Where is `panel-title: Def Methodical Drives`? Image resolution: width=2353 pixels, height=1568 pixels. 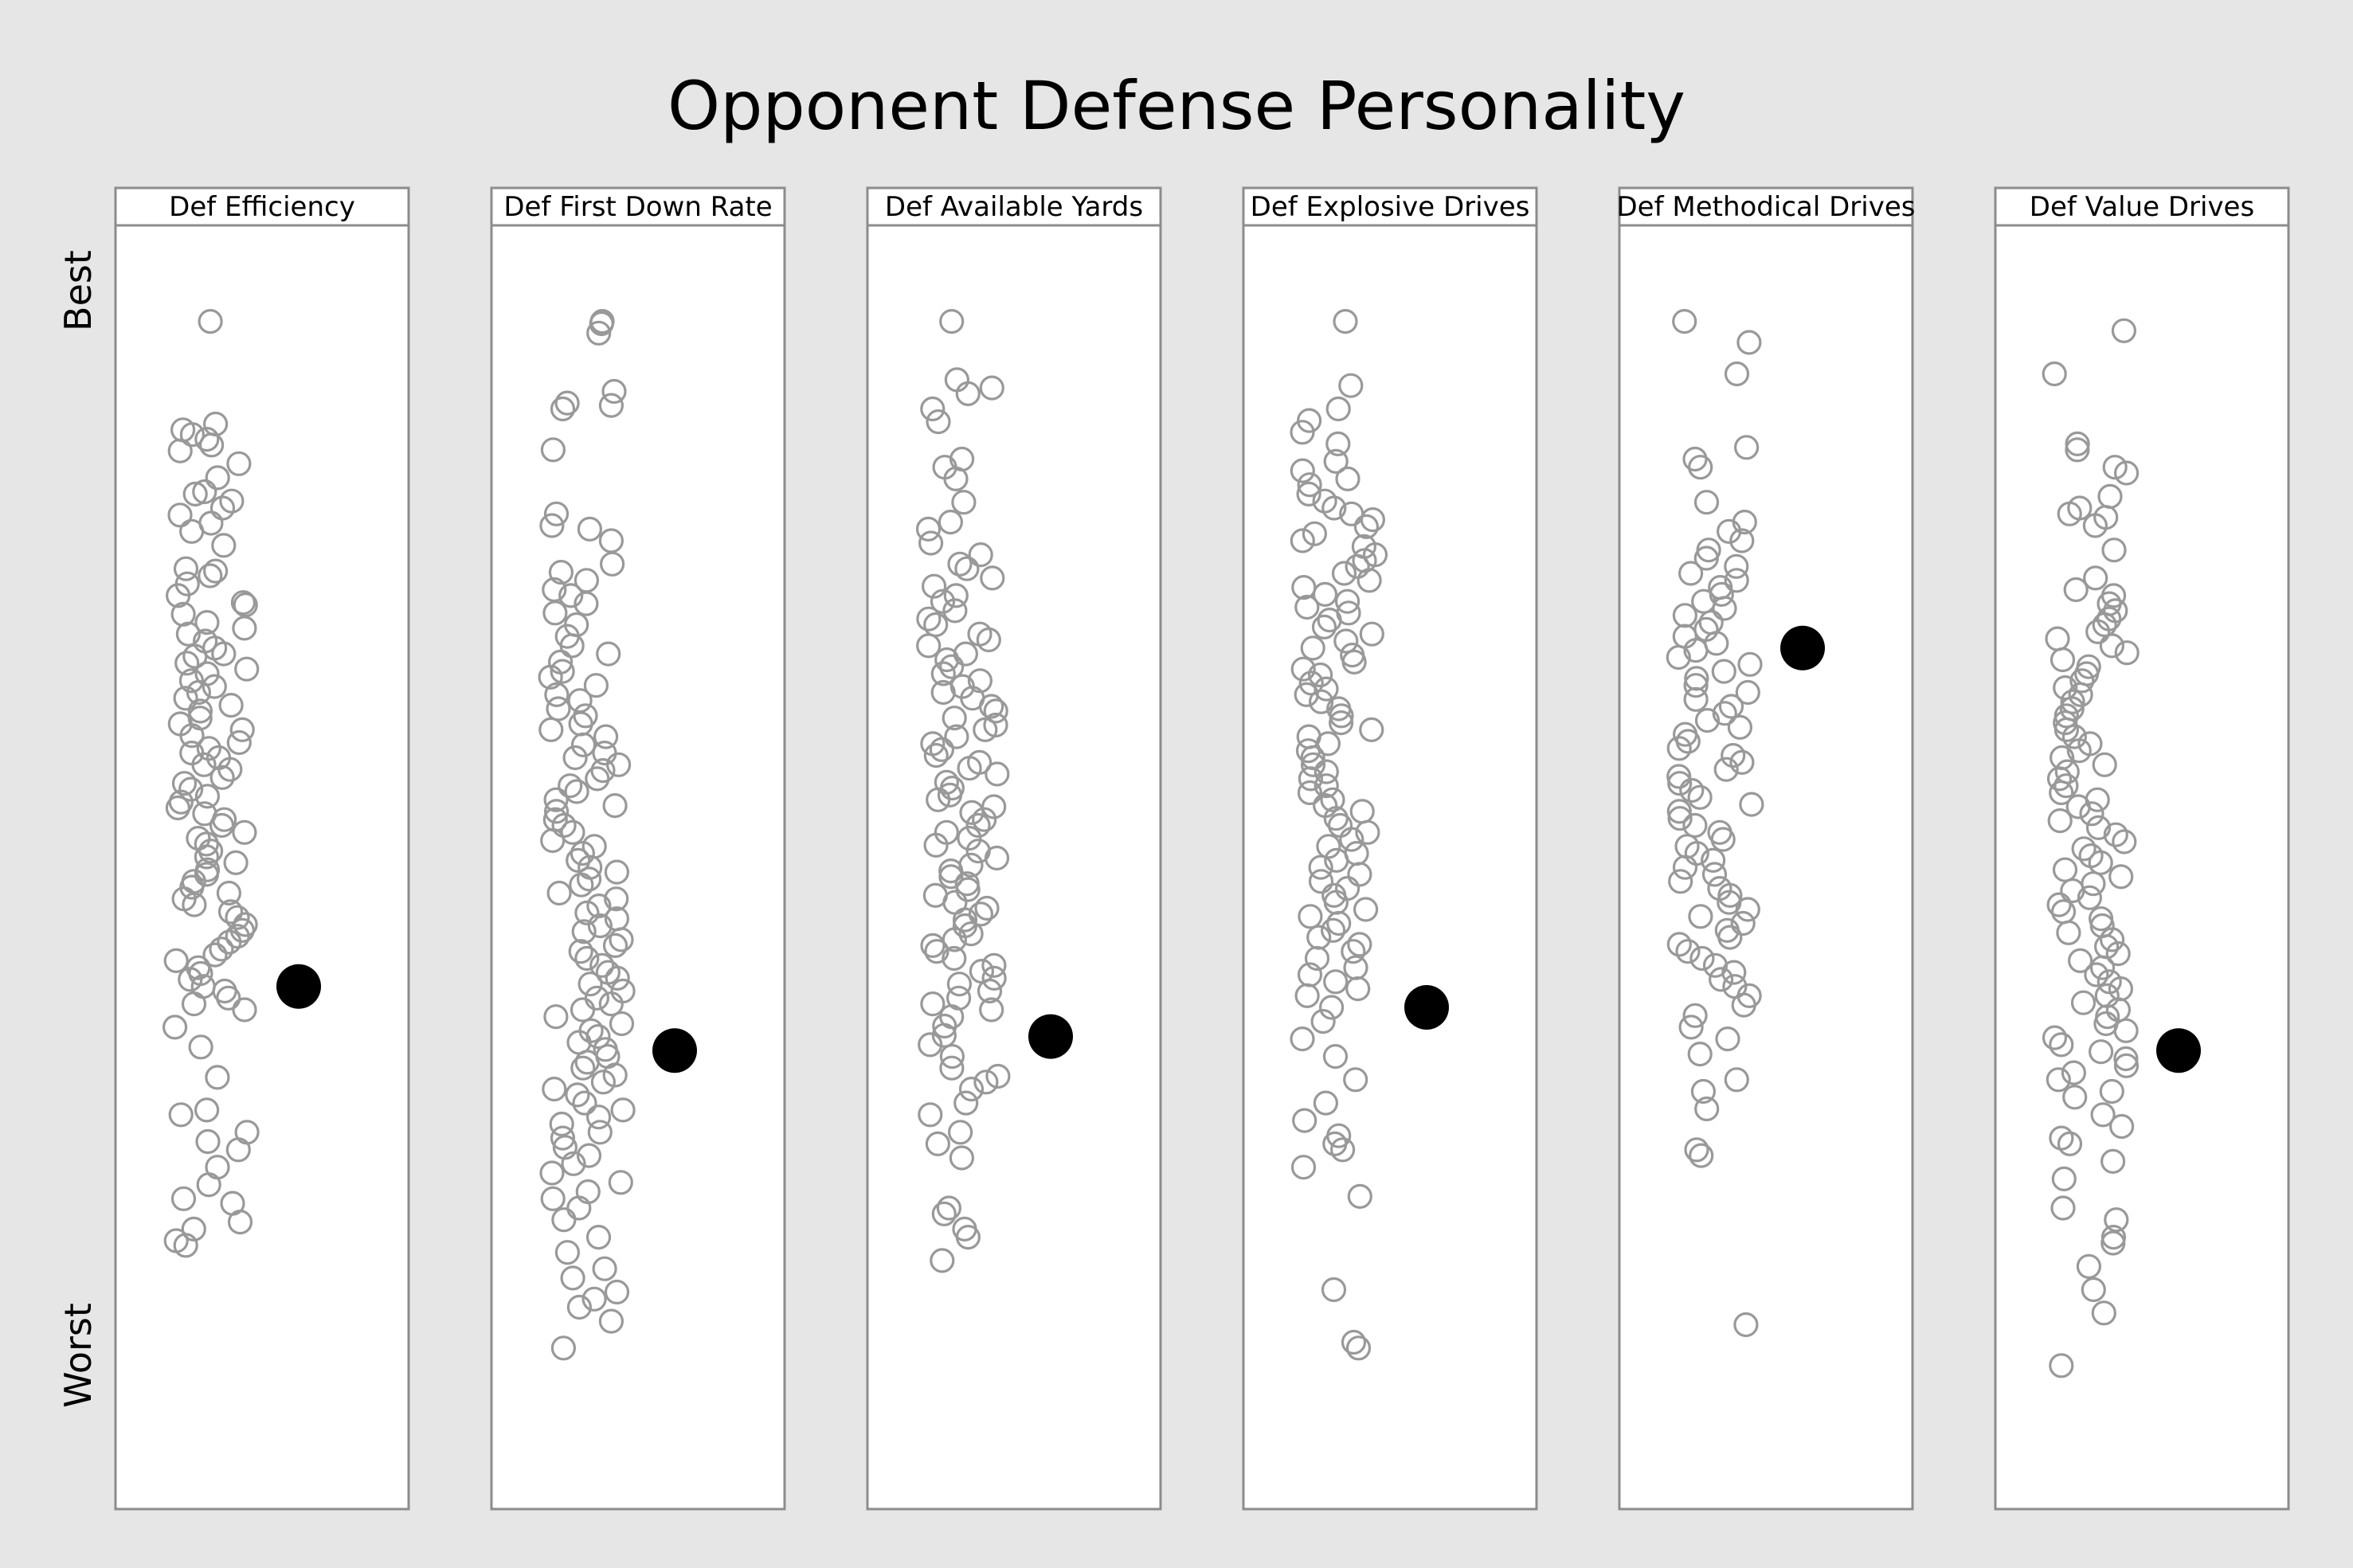
panel-title: Def Methodical Drives is located at coordinates (1767, 207).